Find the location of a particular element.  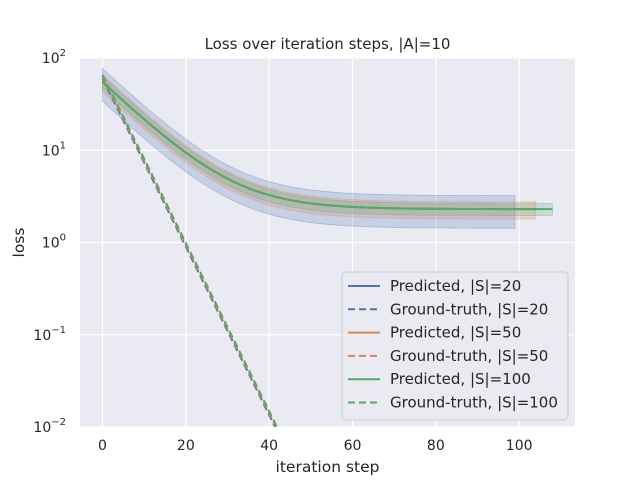

x-axis-label: iteration step is located at coordinates (328, 467).